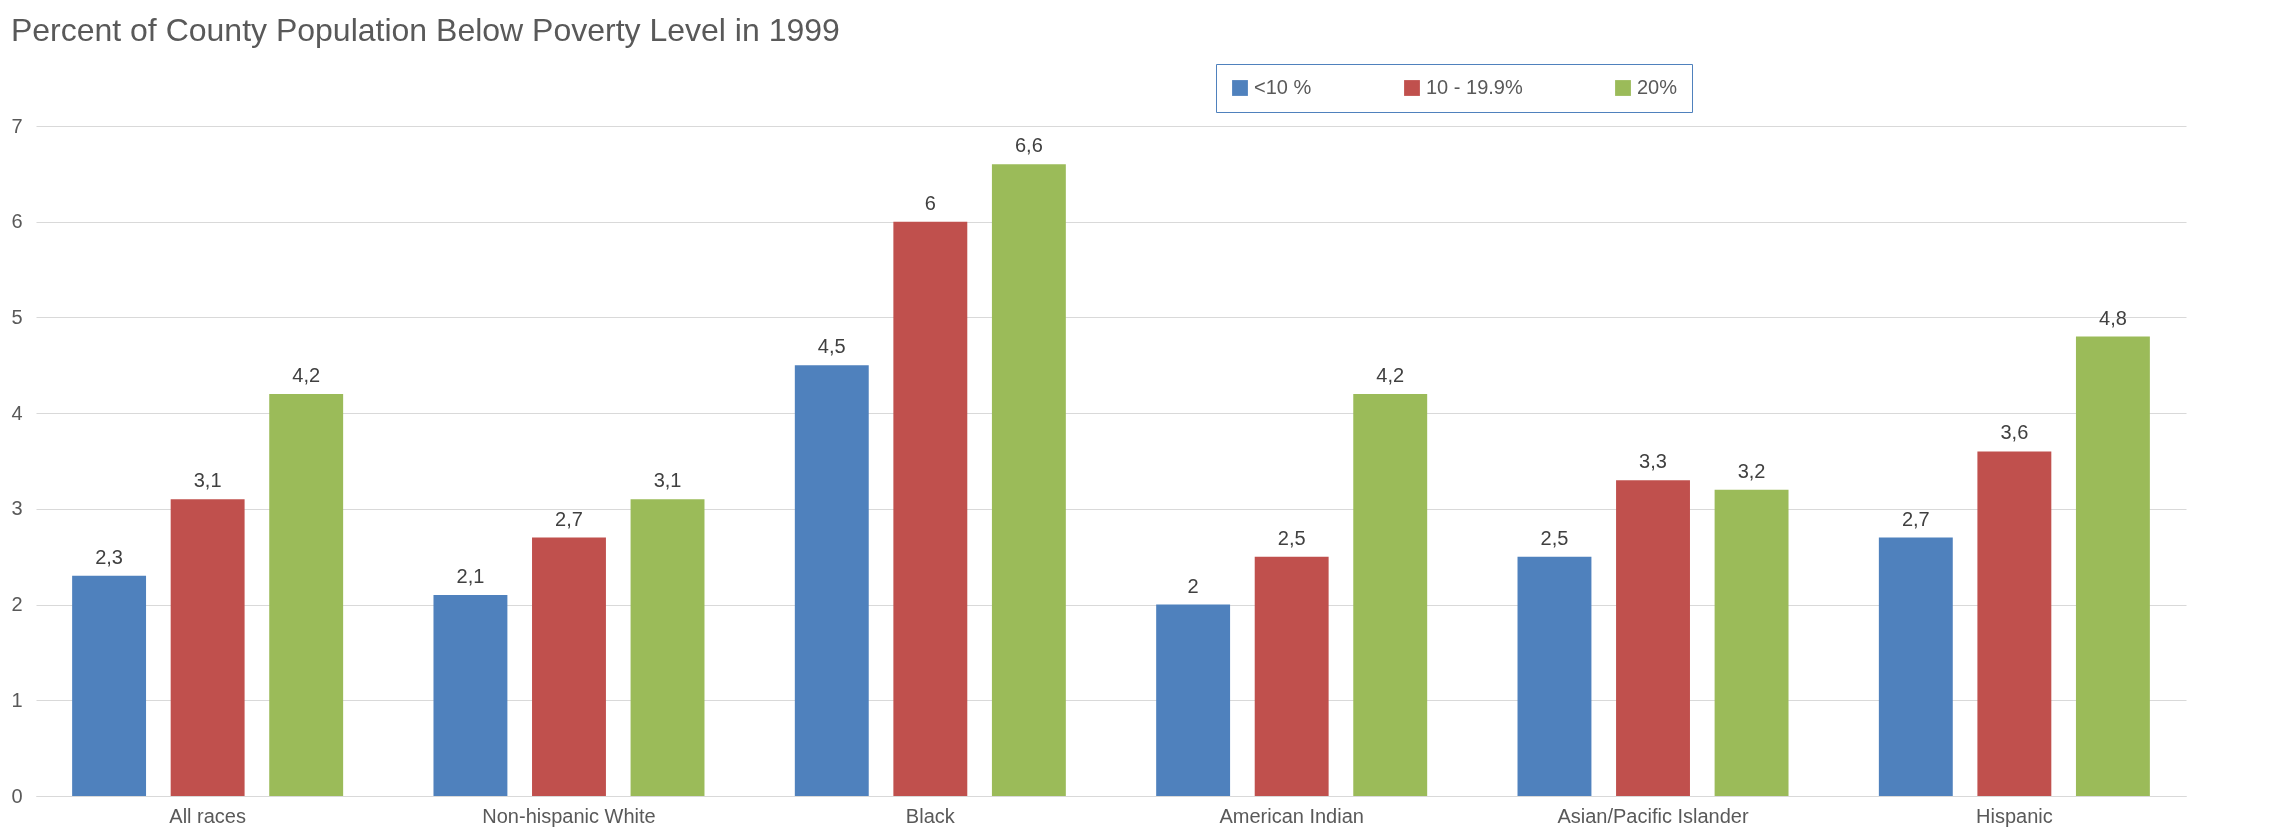 The image size is (2278, 835). I want to click on data-label: 3,3, so click(1653, 461).